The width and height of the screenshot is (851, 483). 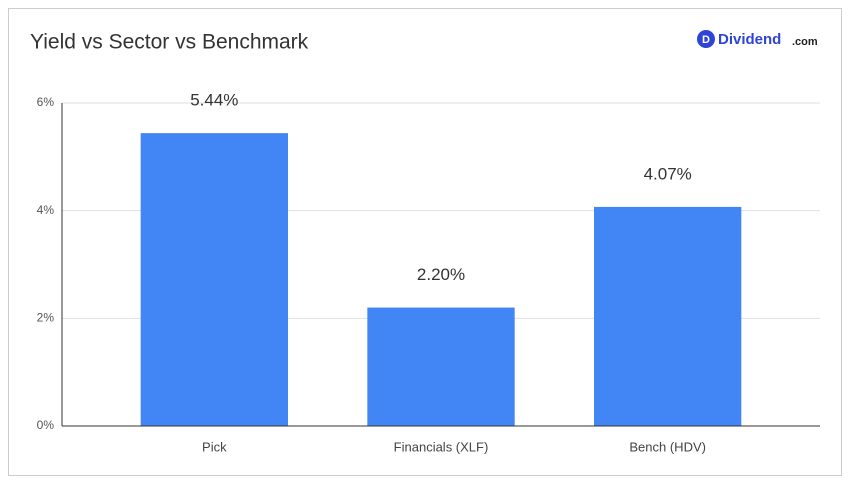 What do you see at coordinates (668, 173) in the screenshot?
I see `value-label: 4.07%` at bounding box center [668, 173].